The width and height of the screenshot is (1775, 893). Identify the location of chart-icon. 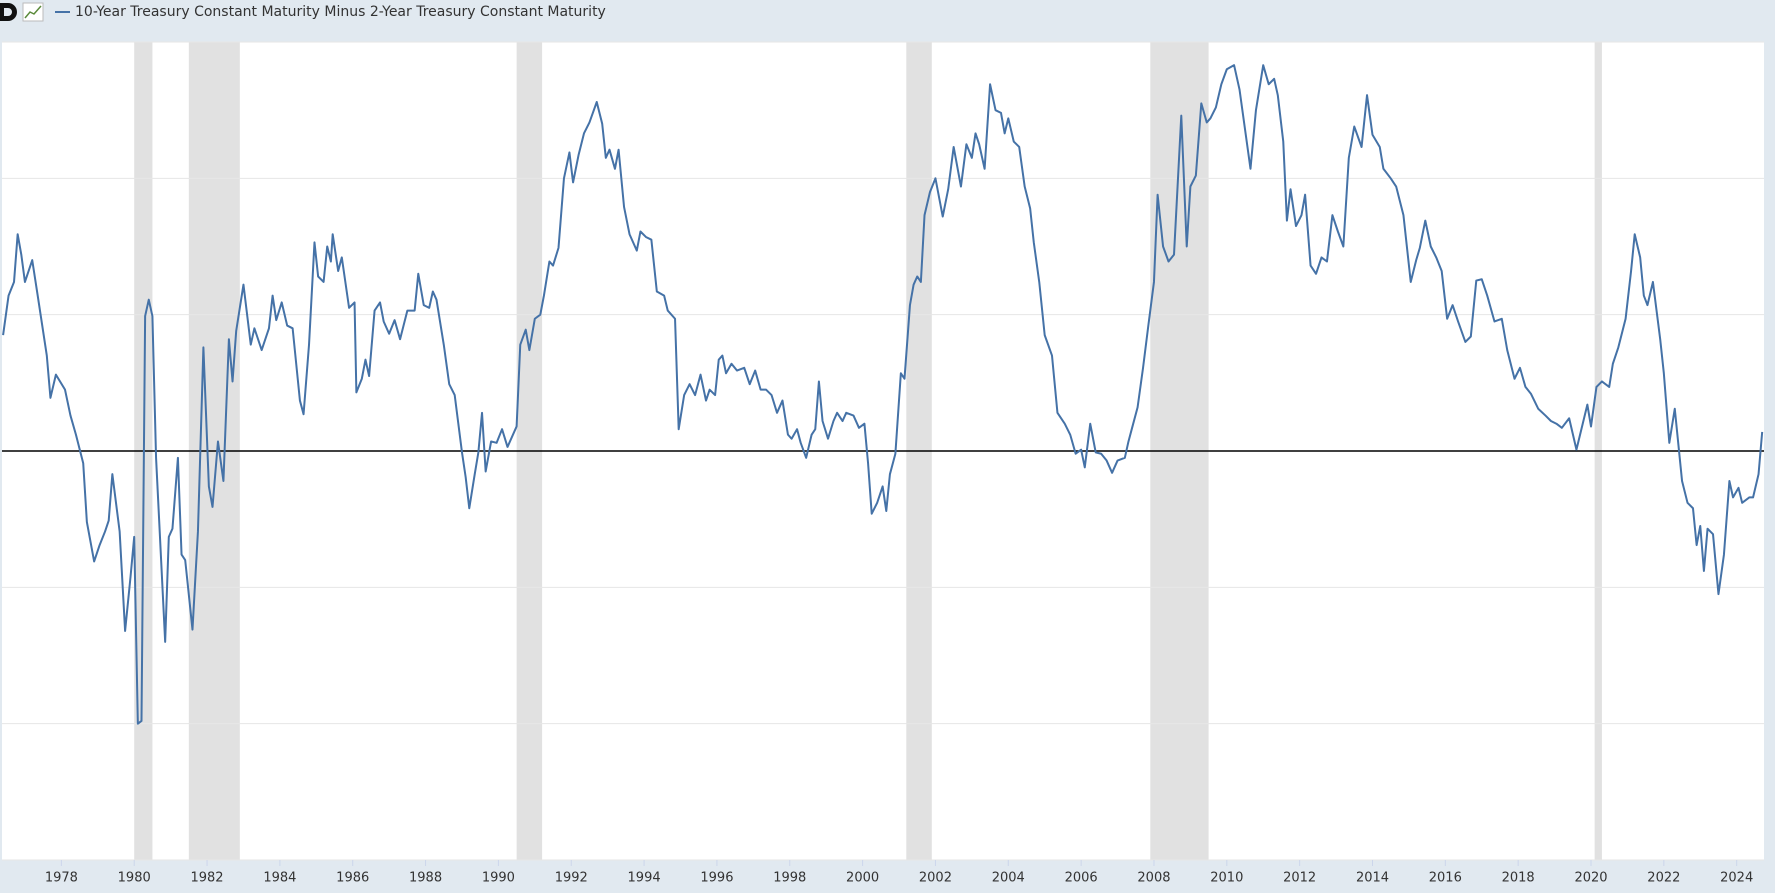
(33, 12).